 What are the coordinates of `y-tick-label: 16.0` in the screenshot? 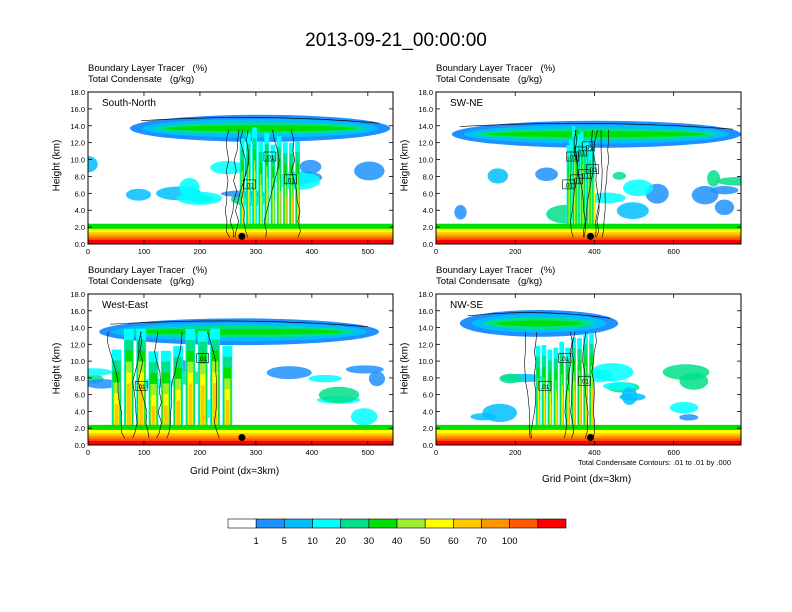 It's located at (77, 311).